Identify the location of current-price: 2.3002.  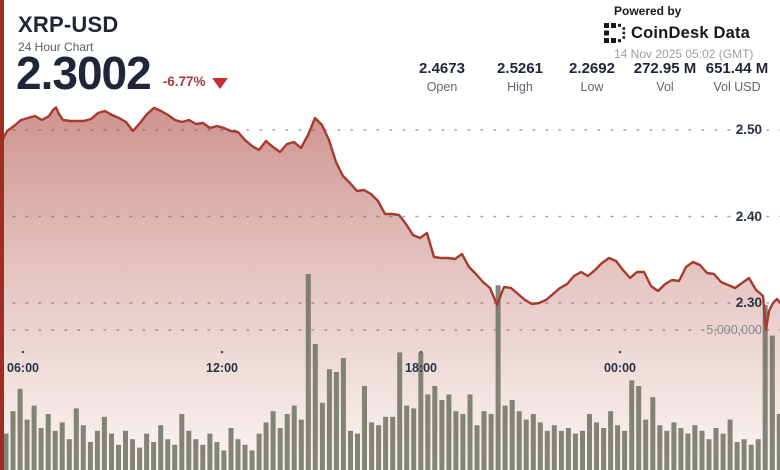
(84, 73).